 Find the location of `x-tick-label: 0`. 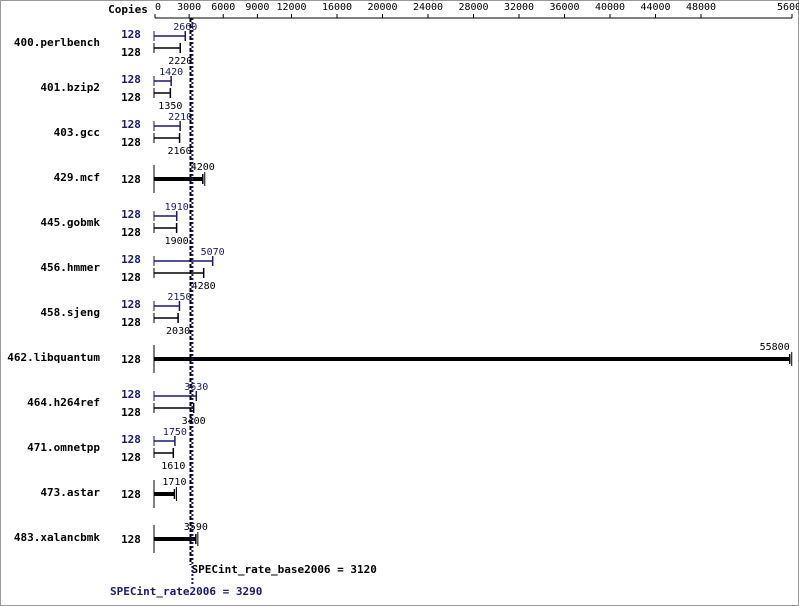

x-tick-label: 0 is located at coordinates (158, 7).